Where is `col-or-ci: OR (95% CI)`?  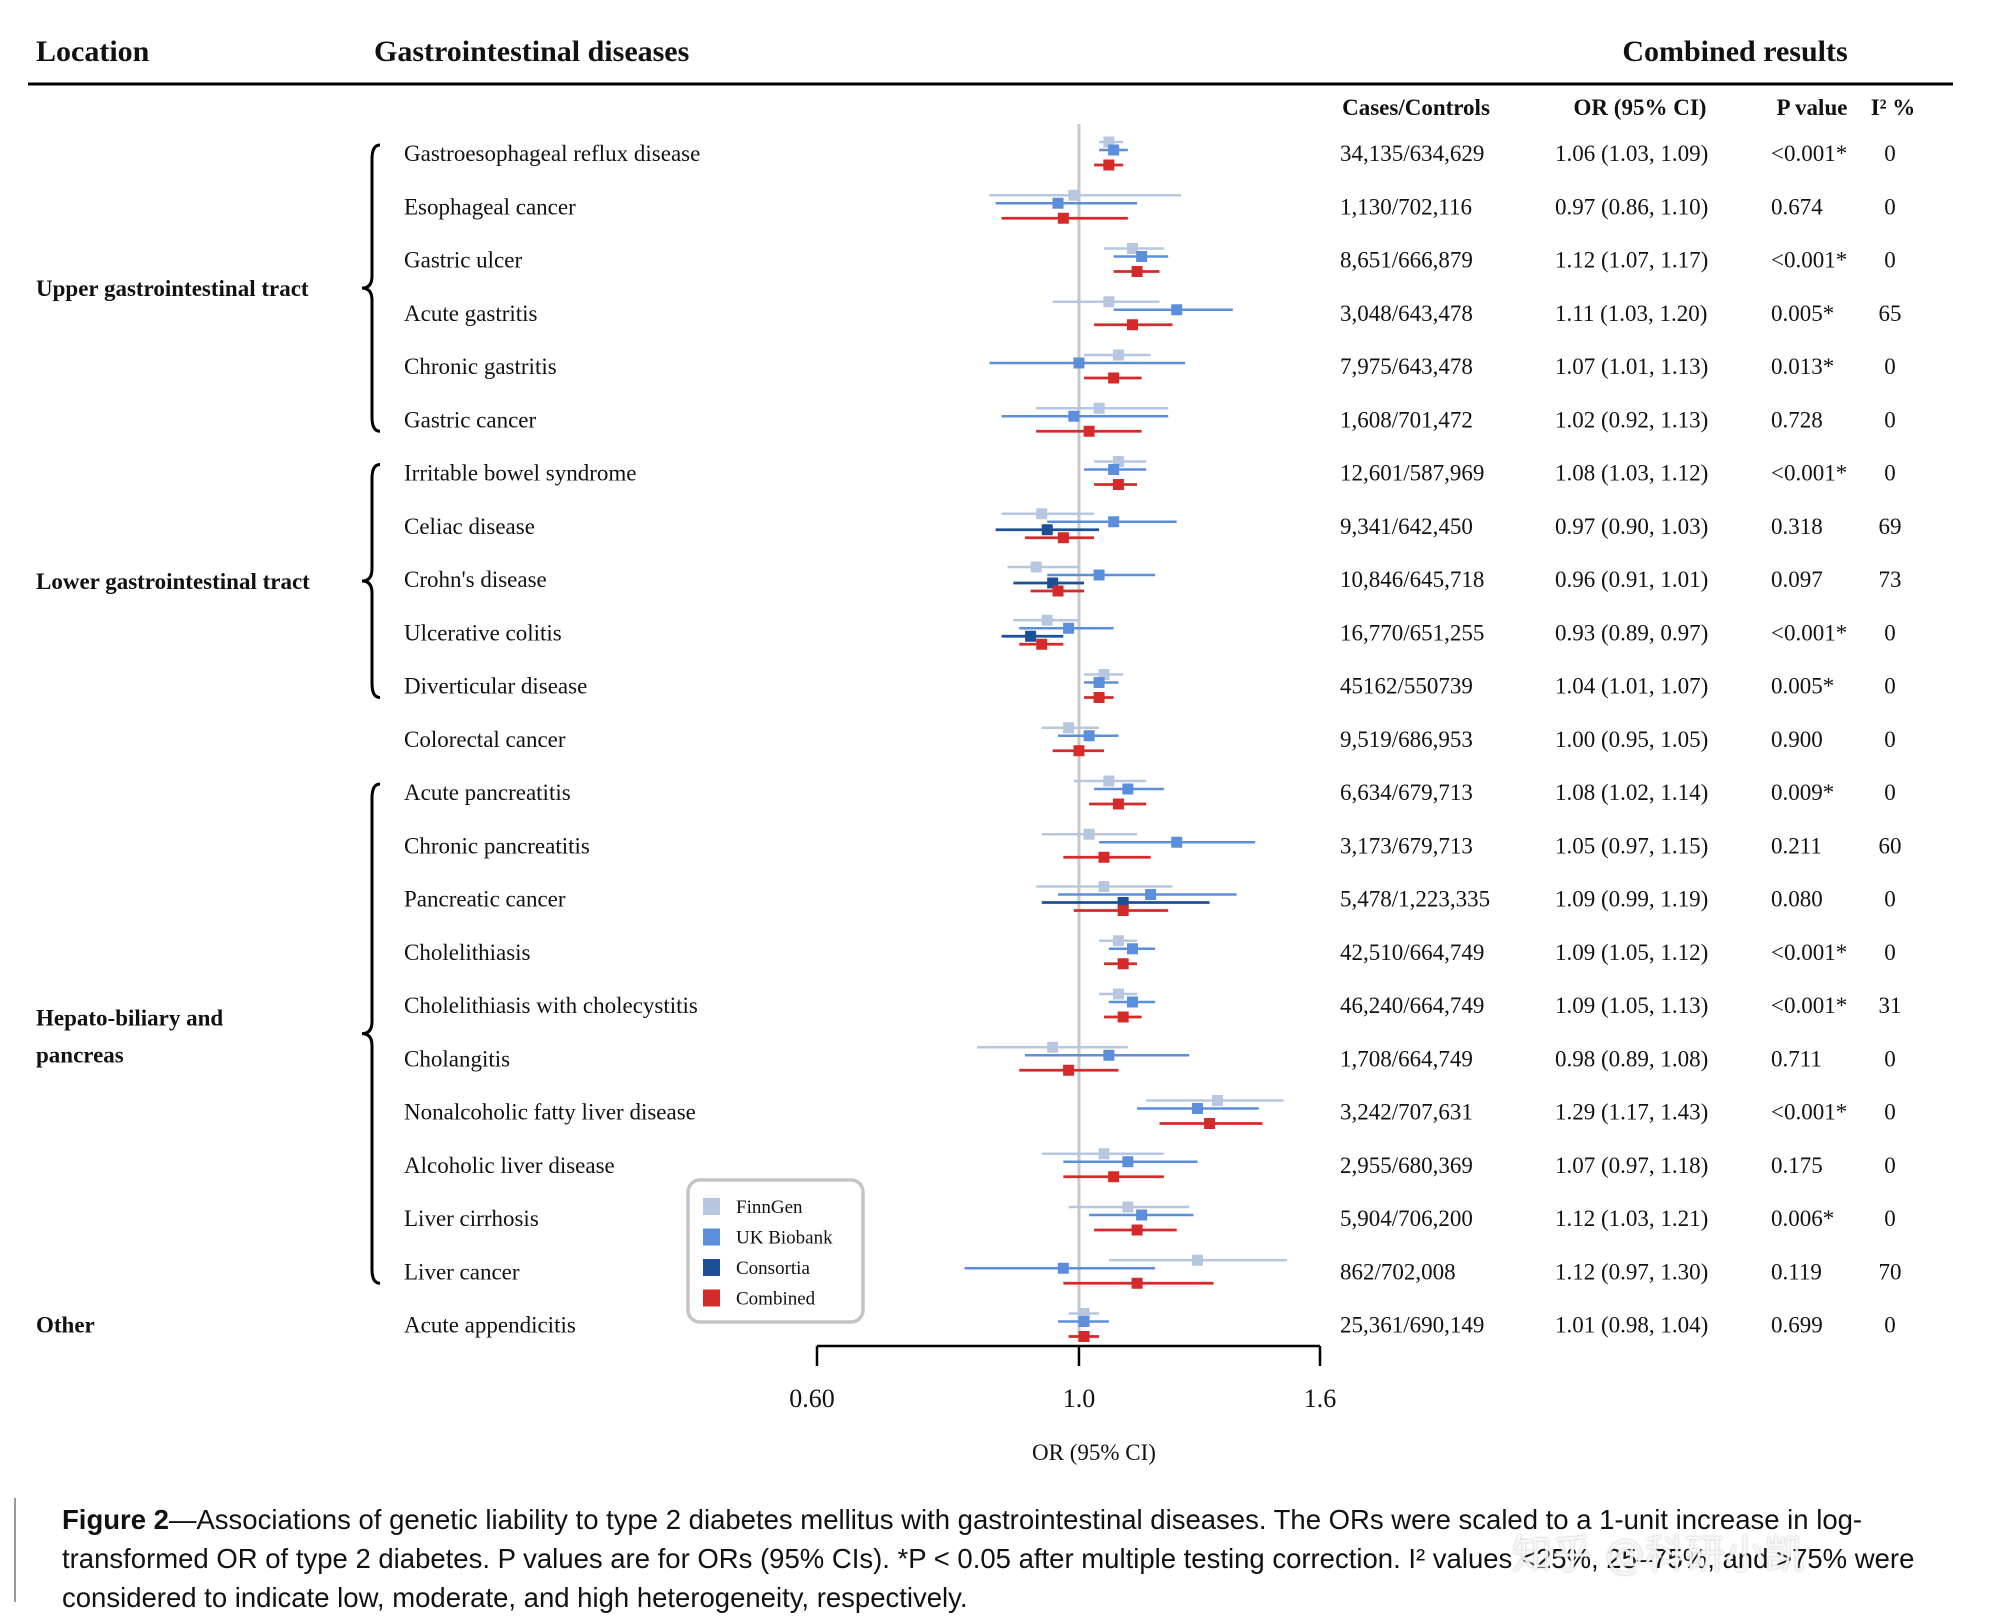 col-or-ci: OR (95% CI) is located at coordinates (1640, 107).